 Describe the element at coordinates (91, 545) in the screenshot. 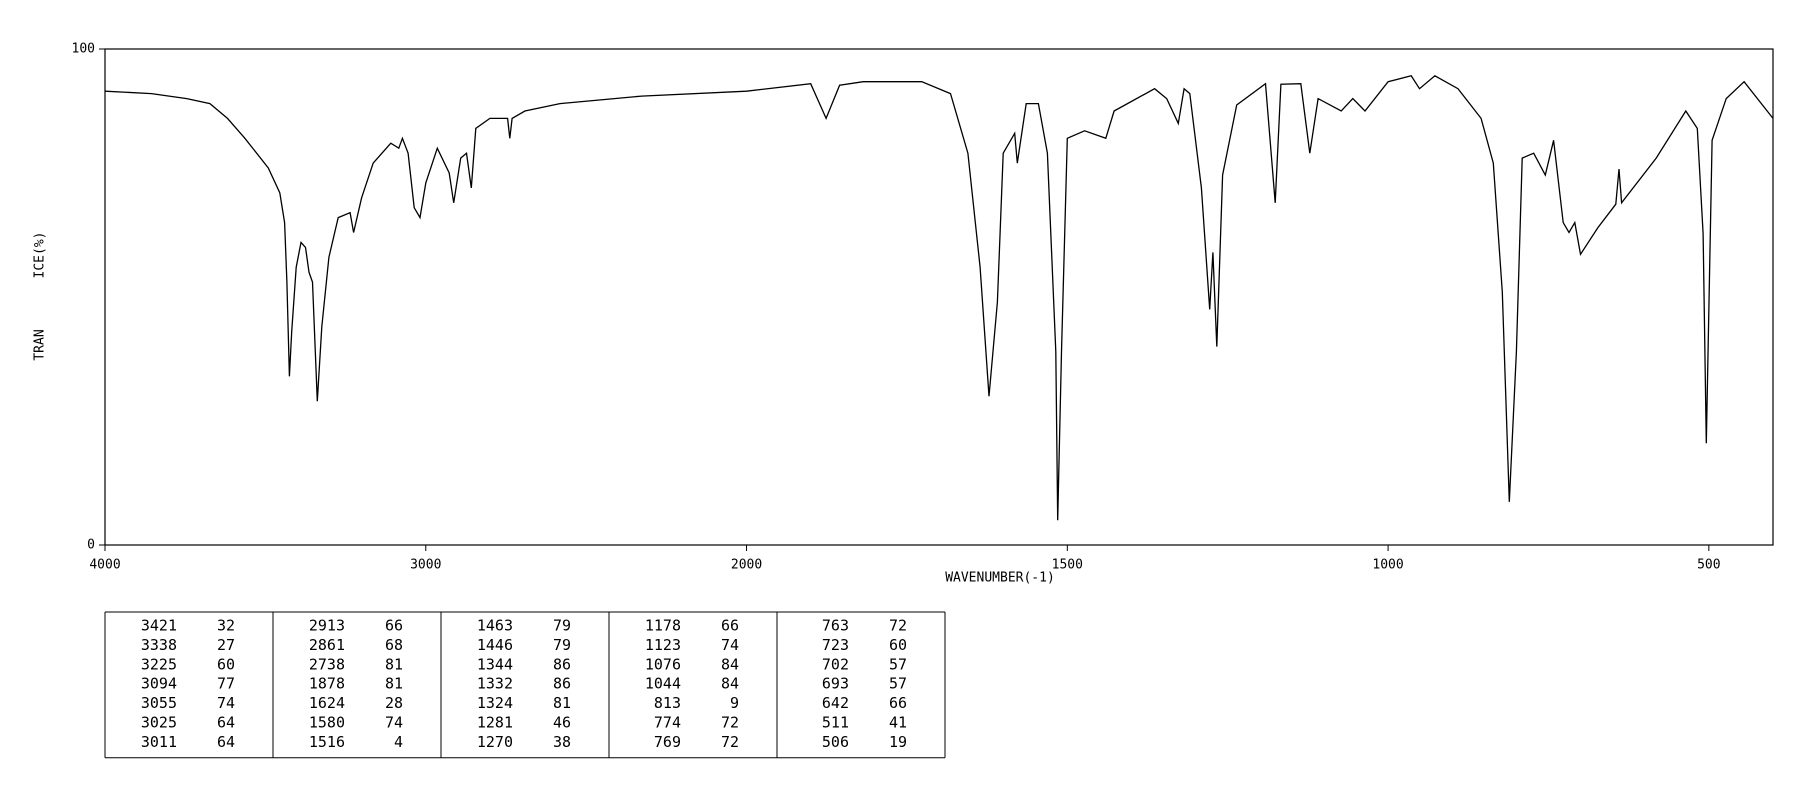

I see `y-tick-label: 0` at that location.